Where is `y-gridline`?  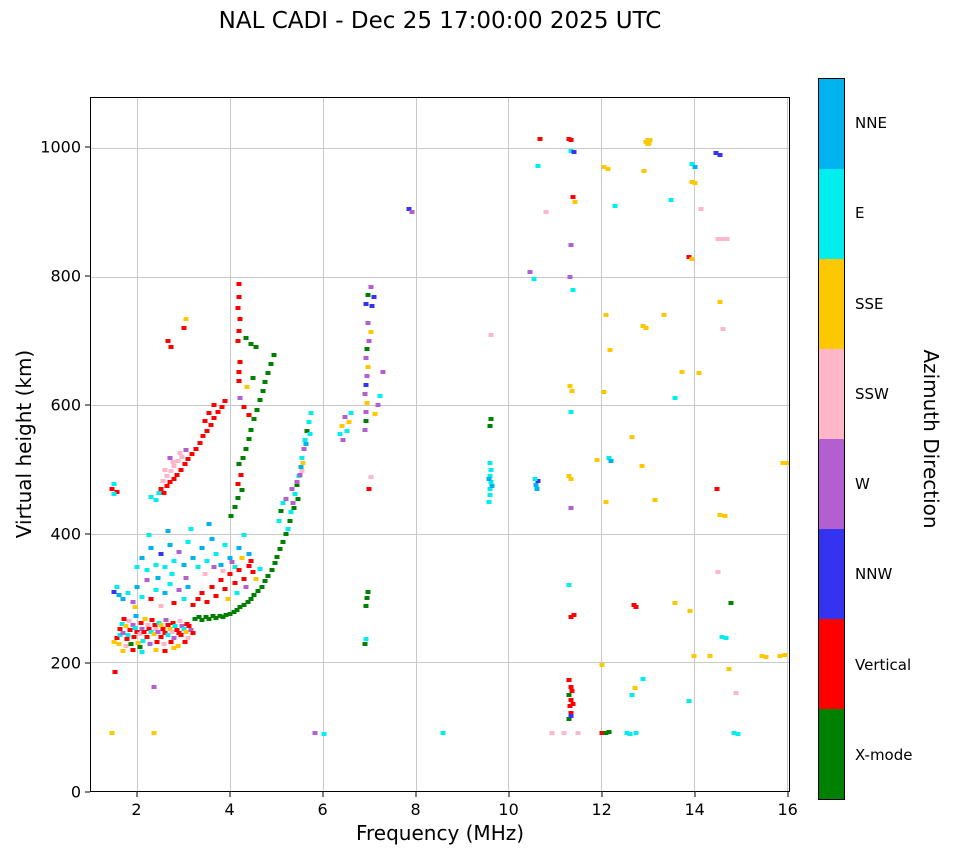 y-gridline is located at coordinates (440, 149).